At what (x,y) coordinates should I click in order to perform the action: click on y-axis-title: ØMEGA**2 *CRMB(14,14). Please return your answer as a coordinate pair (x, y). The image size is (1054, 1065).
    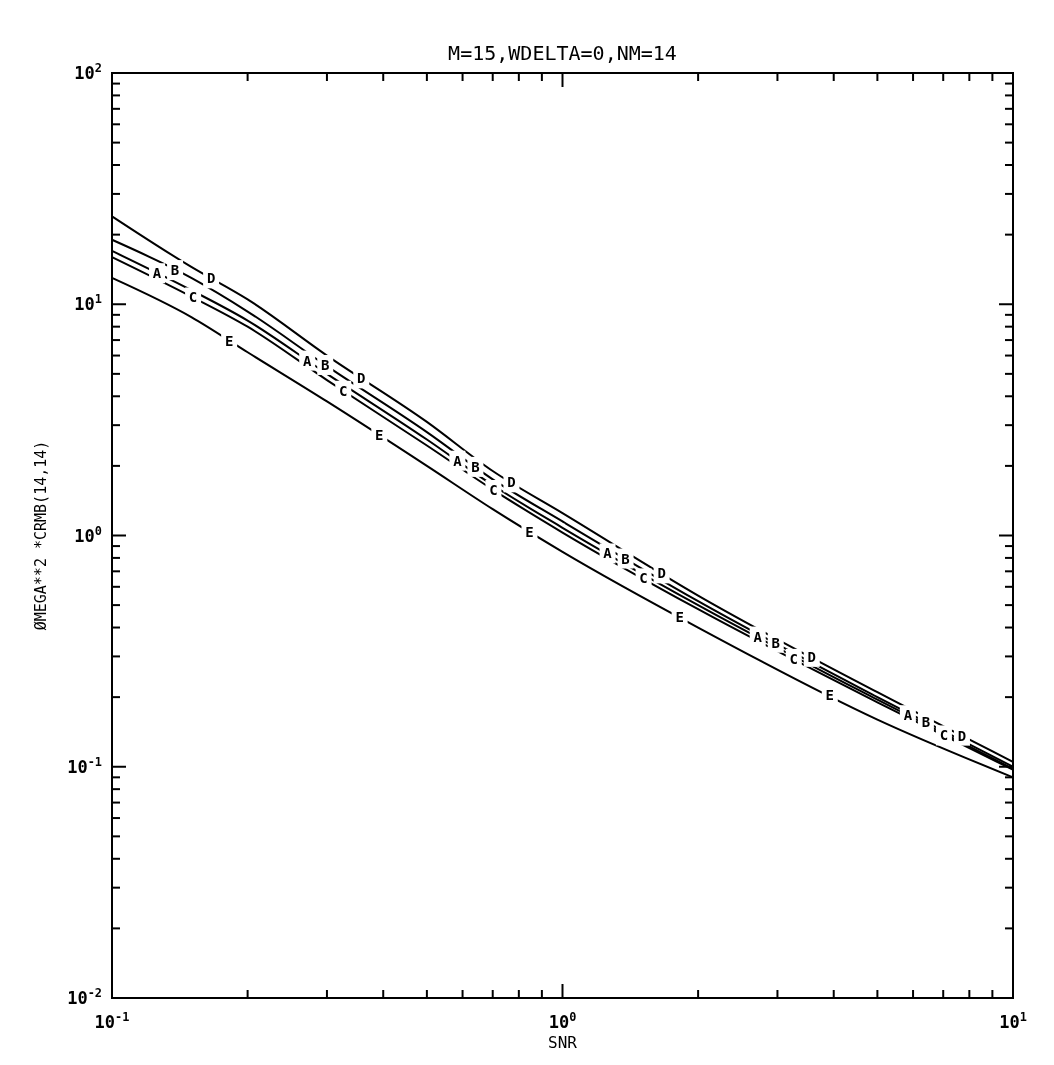
    Looking at the image, I should click on (41, 535).